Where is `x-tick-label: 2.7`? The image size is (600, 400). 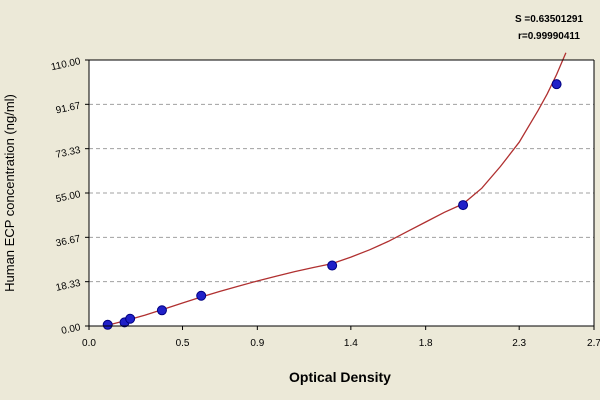
x-tick-label: 2.7 is located at coordinates (593, 343).